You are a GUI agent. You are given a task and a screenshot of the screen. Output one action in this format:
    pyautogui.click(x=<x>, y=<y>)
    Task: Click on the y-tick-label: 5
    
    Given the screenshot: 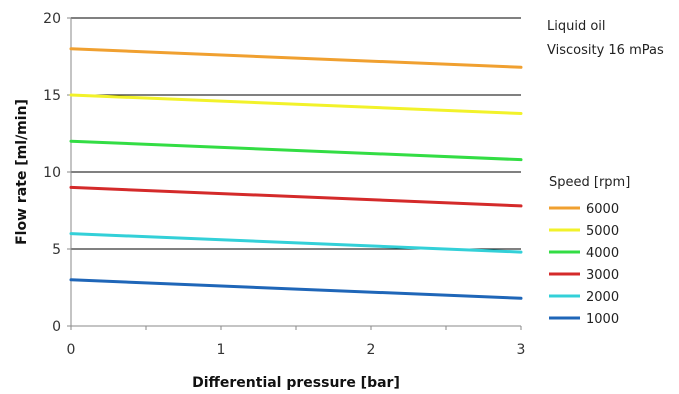 What is the action you would take?
    pyautogui.click(x=56, y=250)
    